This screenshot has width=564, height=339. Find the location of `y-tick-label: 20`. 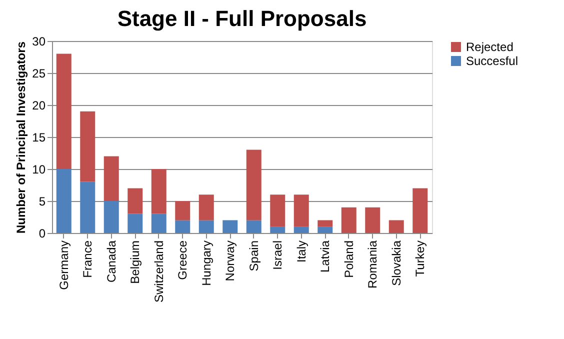

y-tick-label: 20 is located at coordinates (39, 105).